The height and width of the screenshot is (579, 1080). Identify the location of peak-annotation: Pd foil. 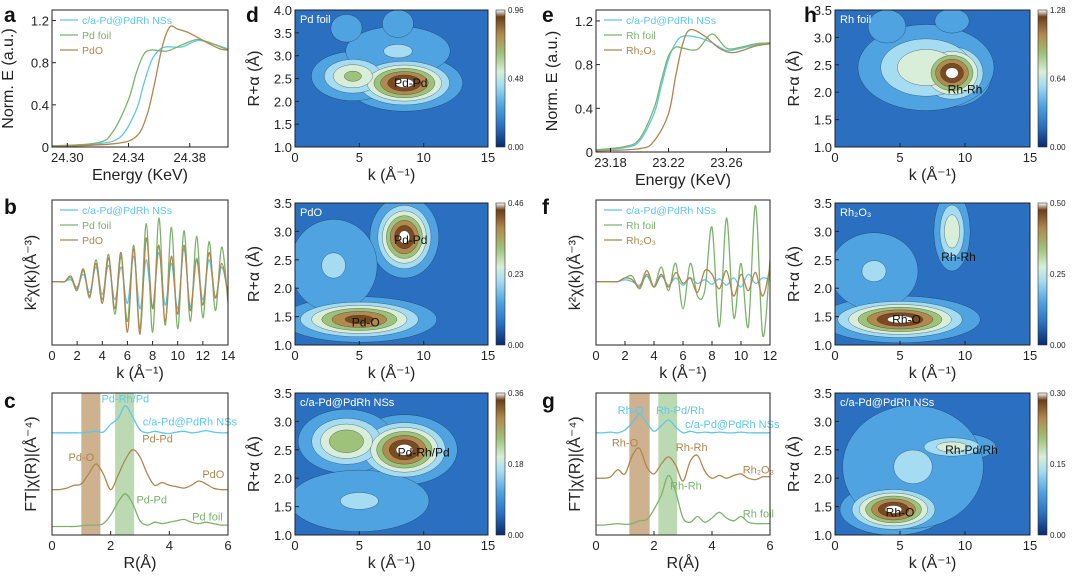
(207, 518).